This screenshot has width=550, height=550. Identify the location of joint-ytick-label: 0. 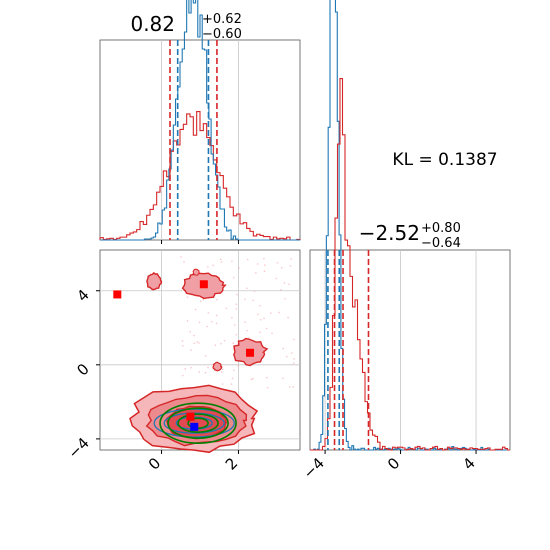
(82, 369).